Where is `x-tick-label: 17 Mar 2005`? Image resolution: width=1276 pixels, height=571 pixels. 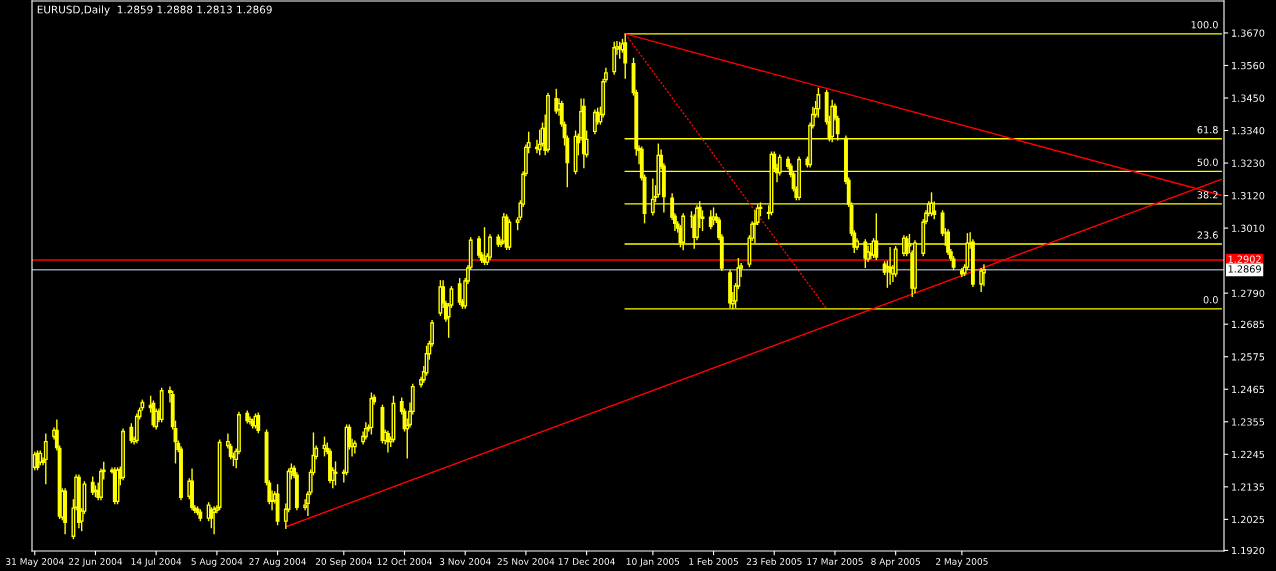
x-tick-label: 17 Mar 2005 is located at coordinates (835, 561).